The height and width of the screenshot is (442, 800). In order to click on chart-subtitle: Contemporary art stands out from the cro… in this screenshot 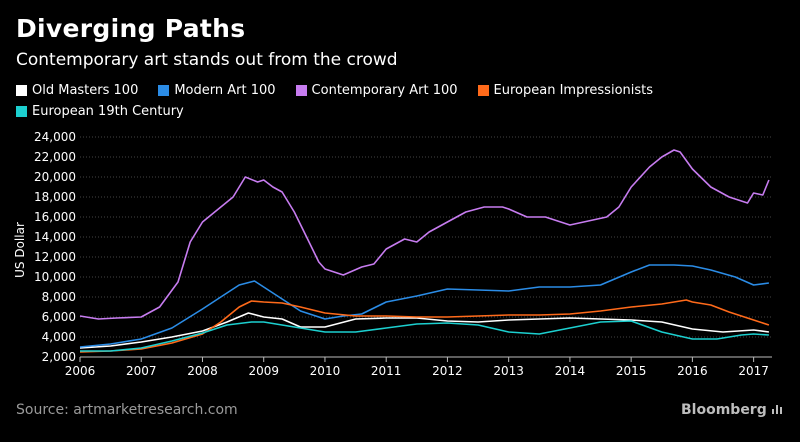, I will do `click(207, 60)`.